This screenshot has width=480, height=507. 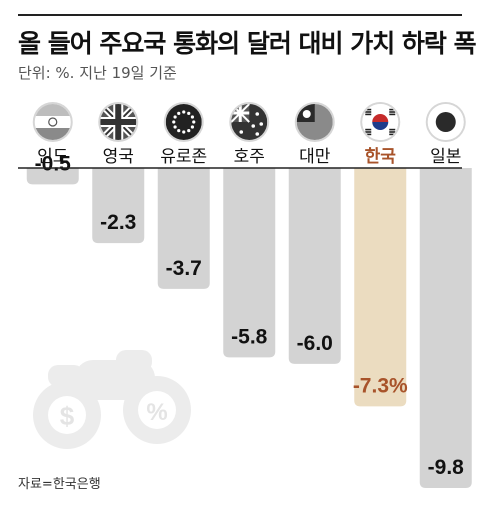 What do you see at coordinates (249, 157) in the screenshot?
I see `category-label-3: 호주` at bounding box center [249, 157].